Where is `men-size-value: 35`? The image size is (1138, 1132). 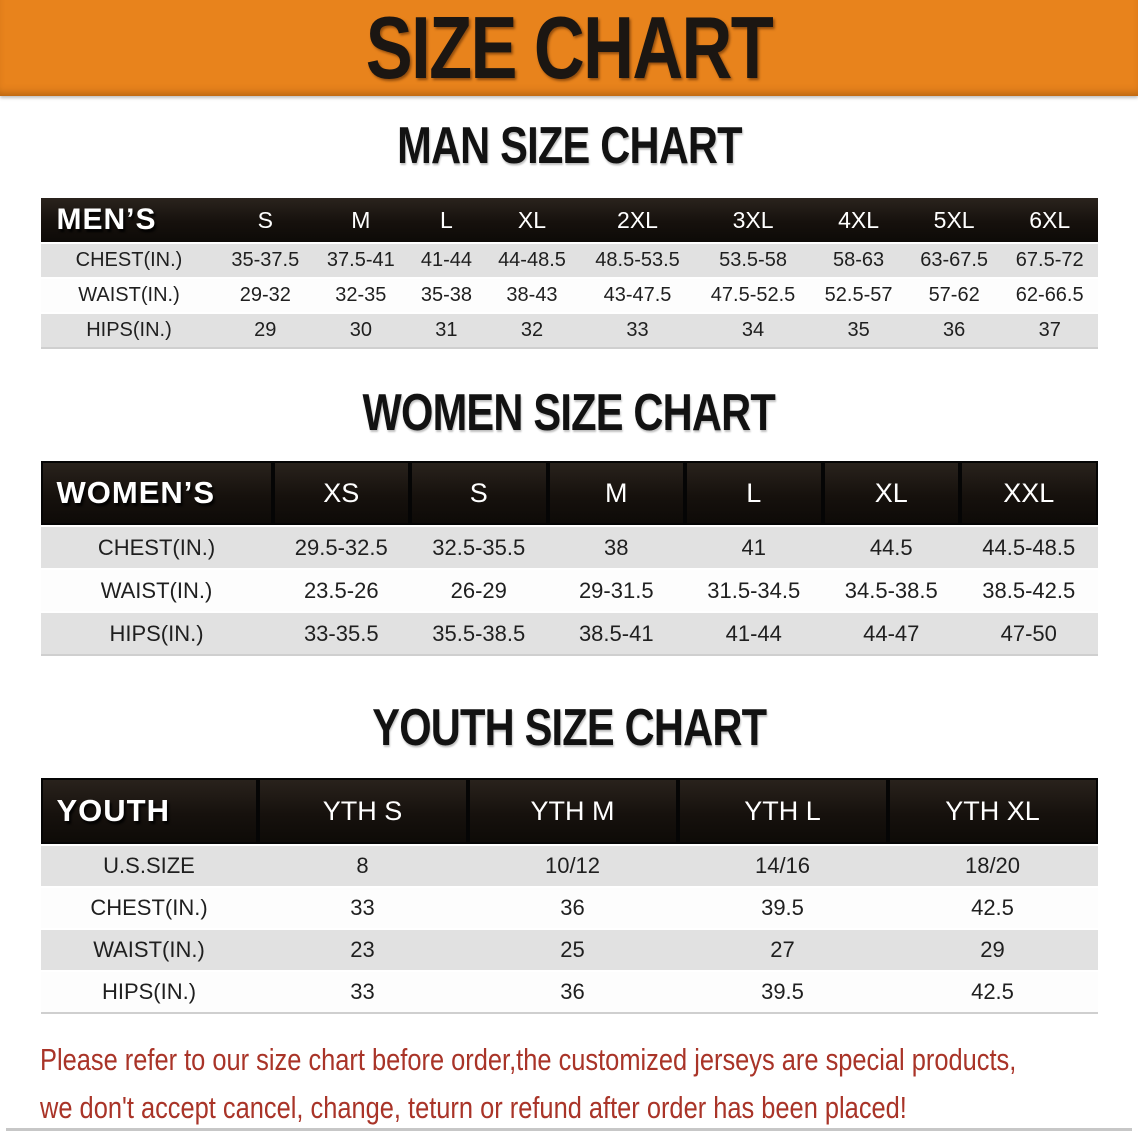 men-size-value: 35 is located at coordinates (858, 330).